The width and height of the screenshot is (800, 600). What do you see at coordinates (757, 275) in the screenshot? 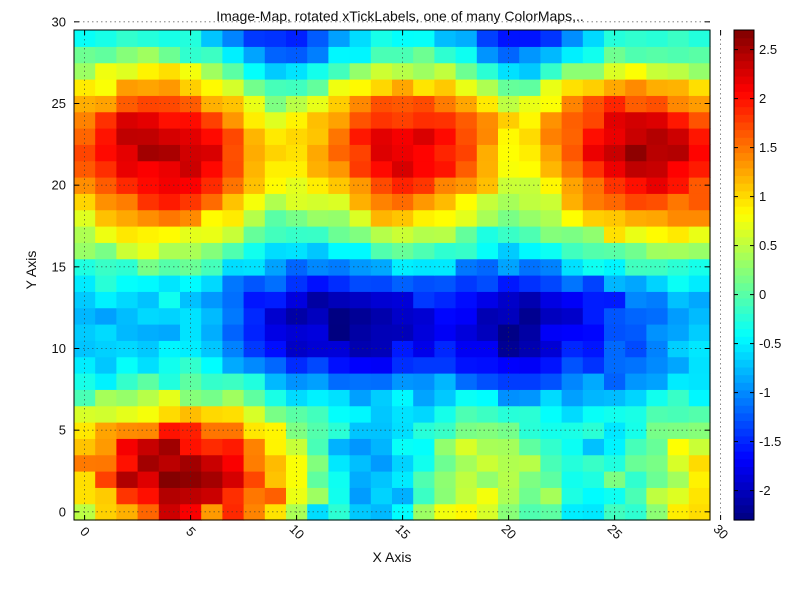
I see `colorbar: -2 -1.5 -1 -0.5 0 0.5 1 1.5 2 2.5` at bounding box center [757, 275].